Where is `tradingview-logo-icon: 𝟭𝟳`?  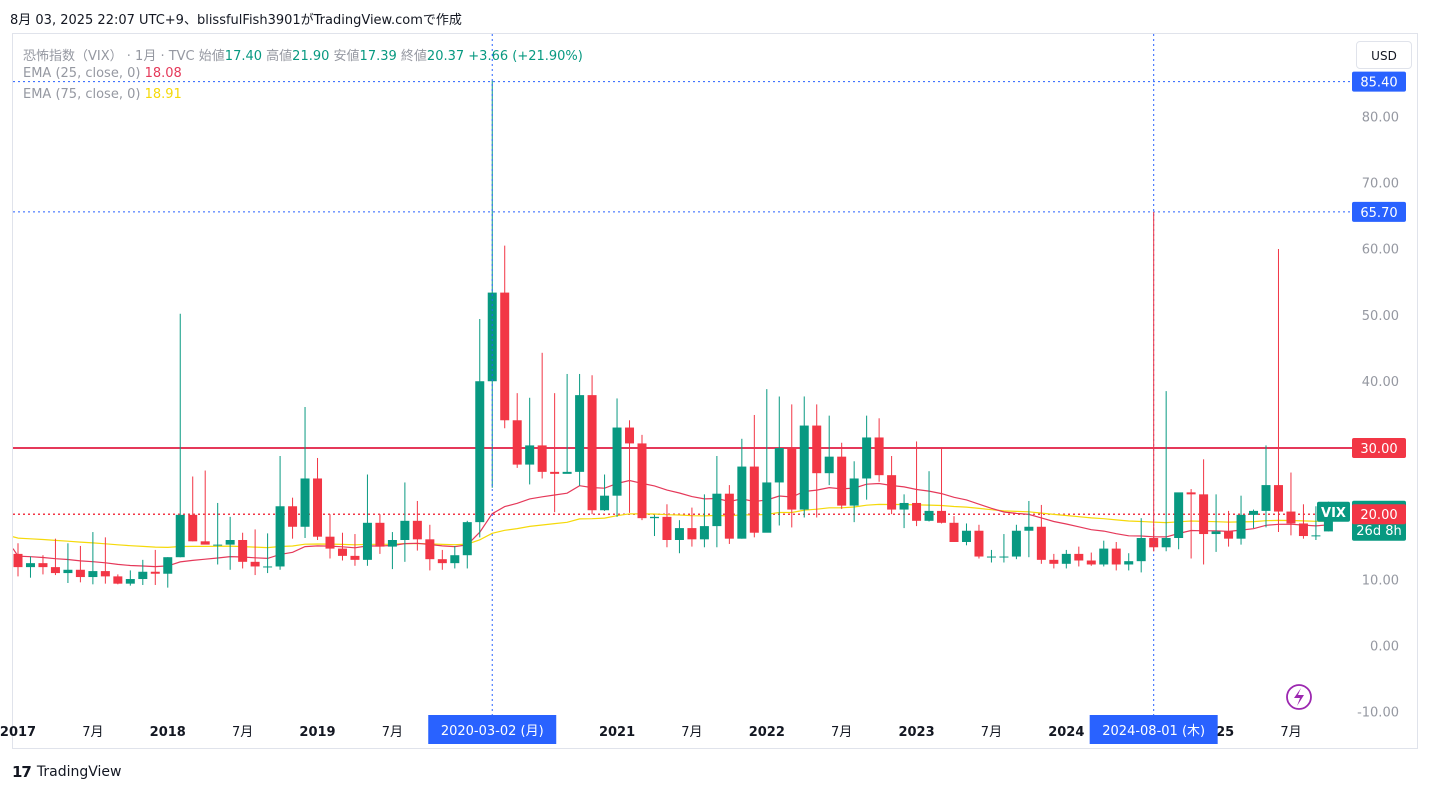 tradingview-logo-icon: 𝟭𝟳 is located at coordinates (22, 772).